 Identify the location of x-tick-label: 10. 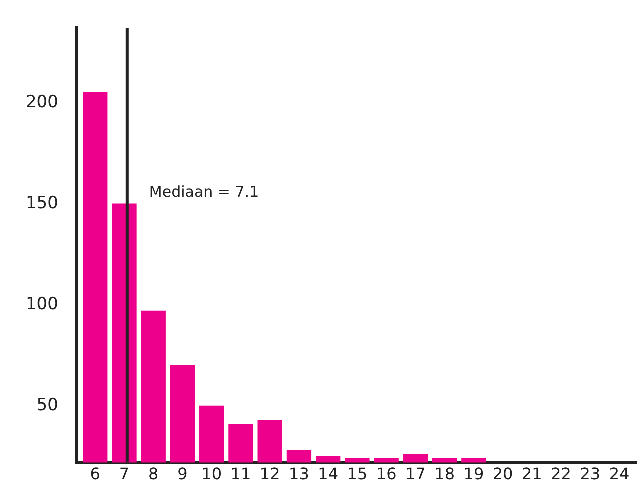
(212, 474).